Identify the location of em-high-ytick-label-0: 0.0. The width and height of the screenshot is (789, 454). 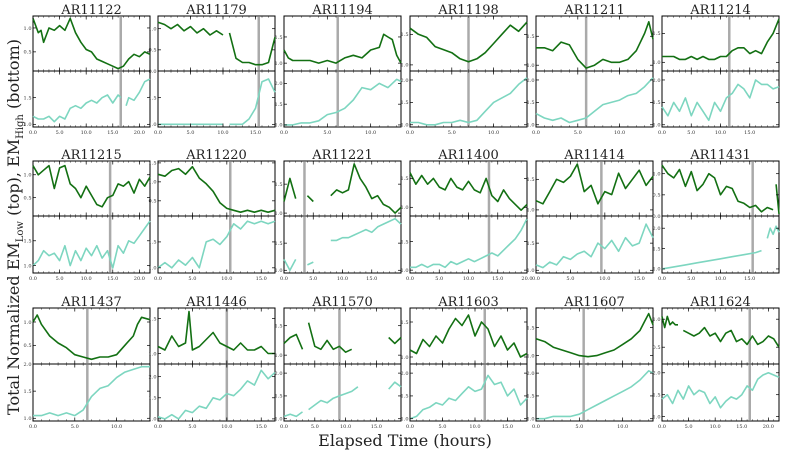
(153, 72).